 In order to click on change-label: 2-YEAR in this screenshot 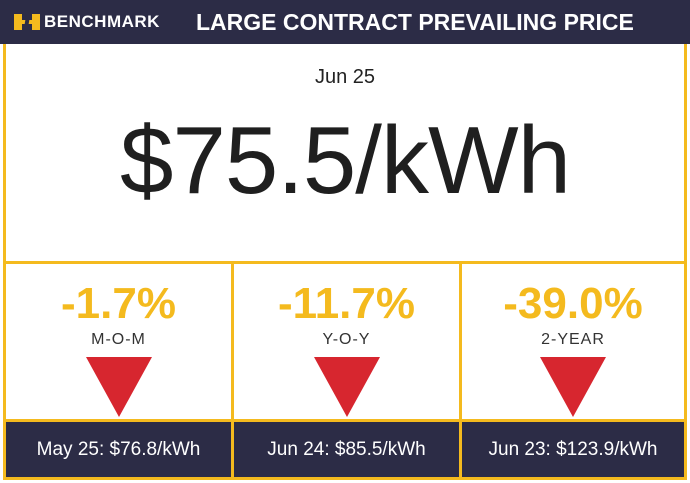, I will do `click(573, 339)`.